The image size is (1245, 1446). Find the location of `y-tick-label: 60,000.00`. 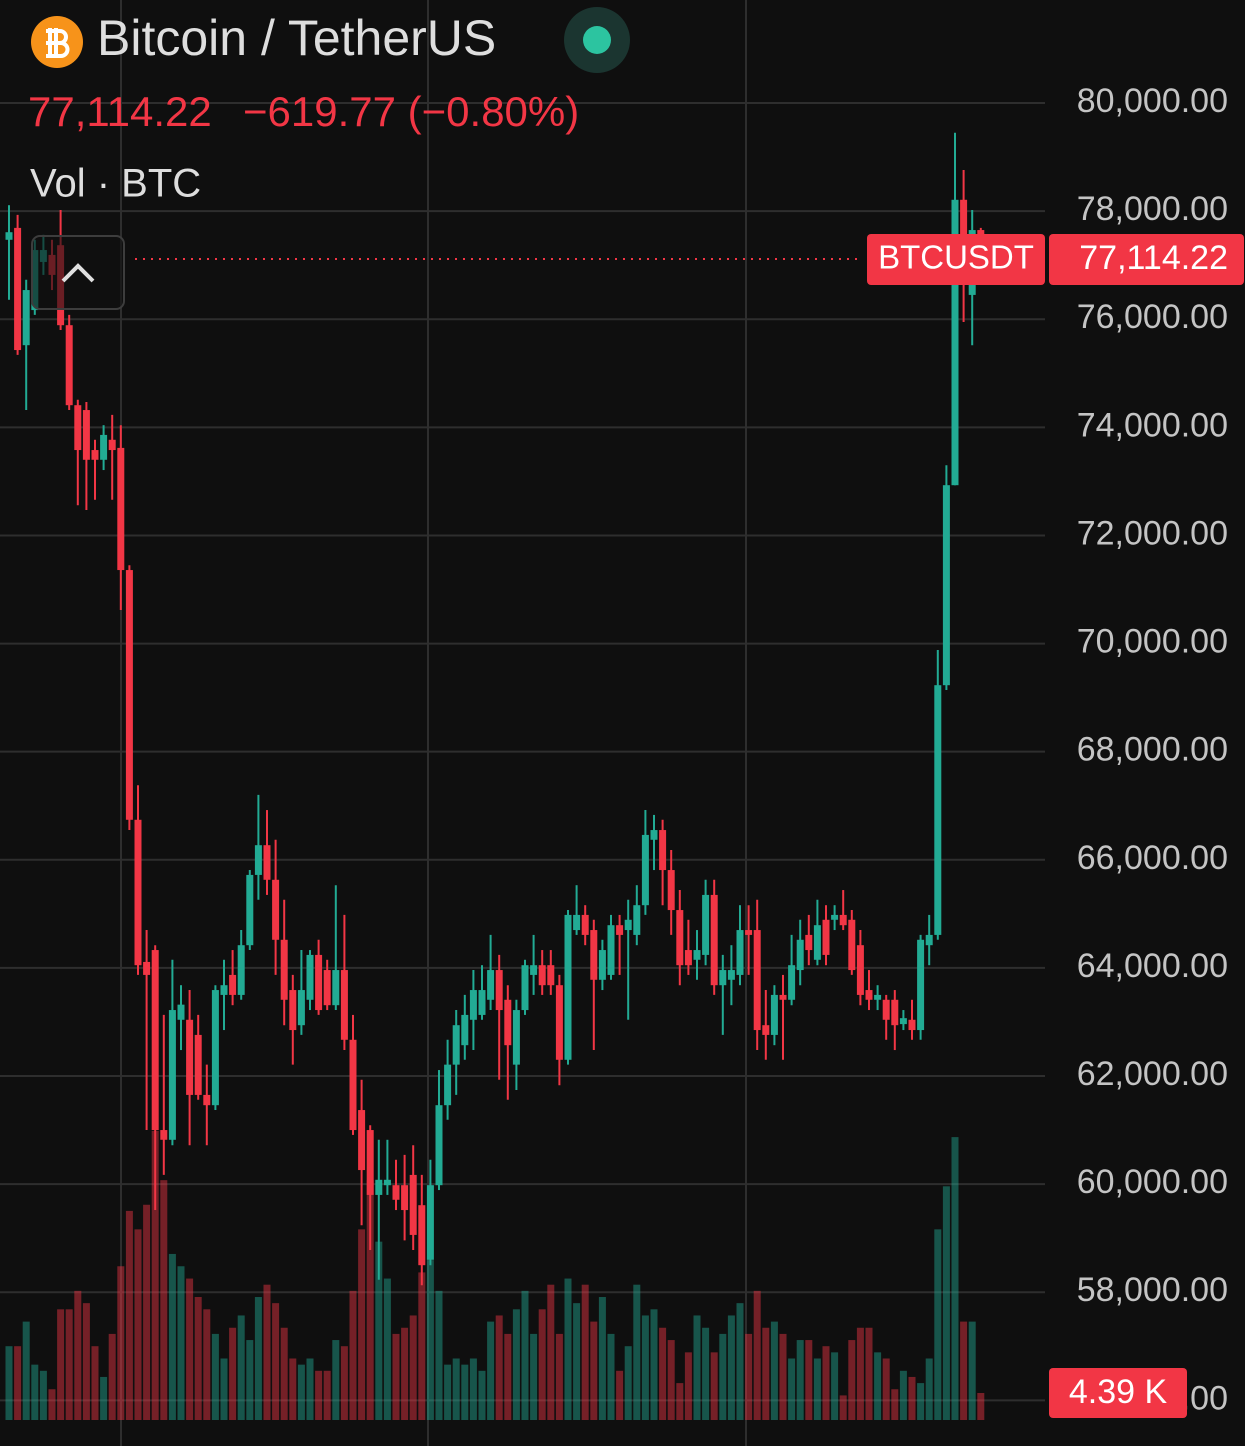

y-tick-label: 60,000.00 is located at coordinates (1152, 1182).